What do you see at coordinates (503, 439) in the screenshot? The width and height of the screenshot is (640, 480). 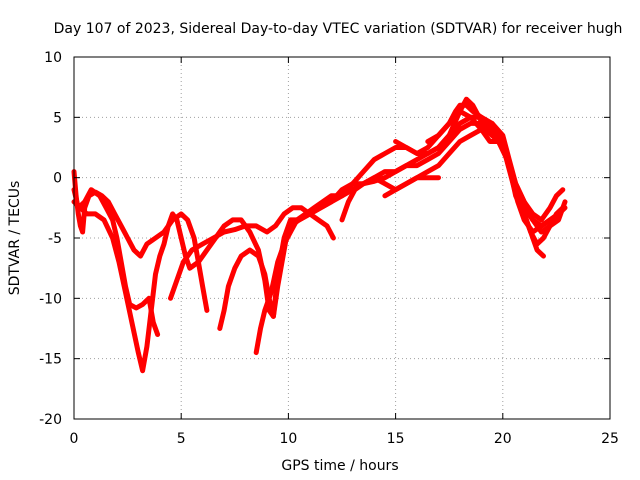 I see `x-tick-label: 20` at bounding box center [503, 439].